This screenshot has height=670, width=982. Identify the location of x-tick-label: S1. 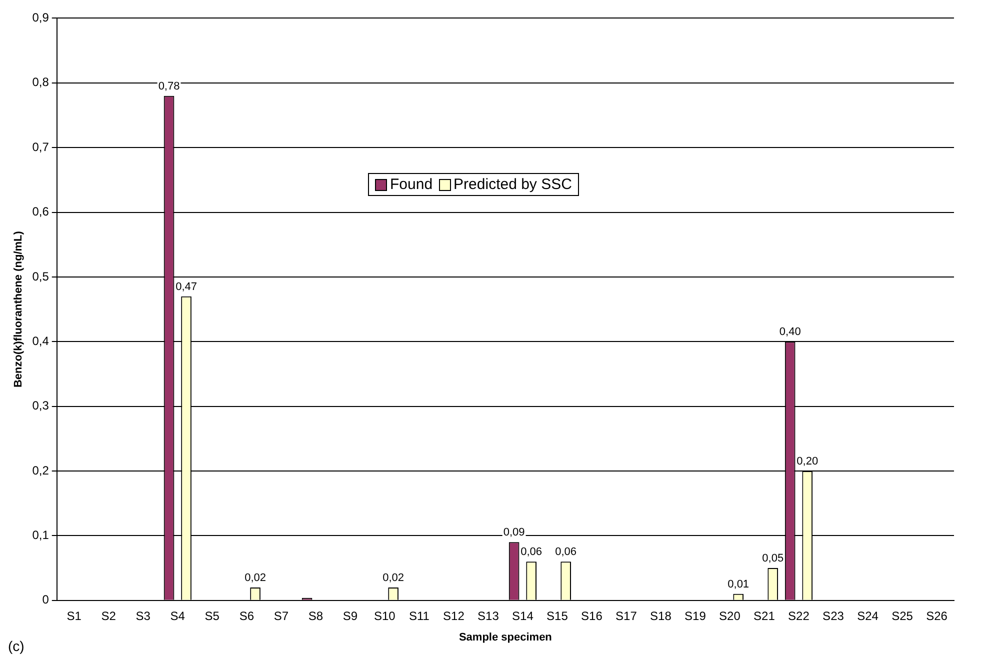
(74, 615).